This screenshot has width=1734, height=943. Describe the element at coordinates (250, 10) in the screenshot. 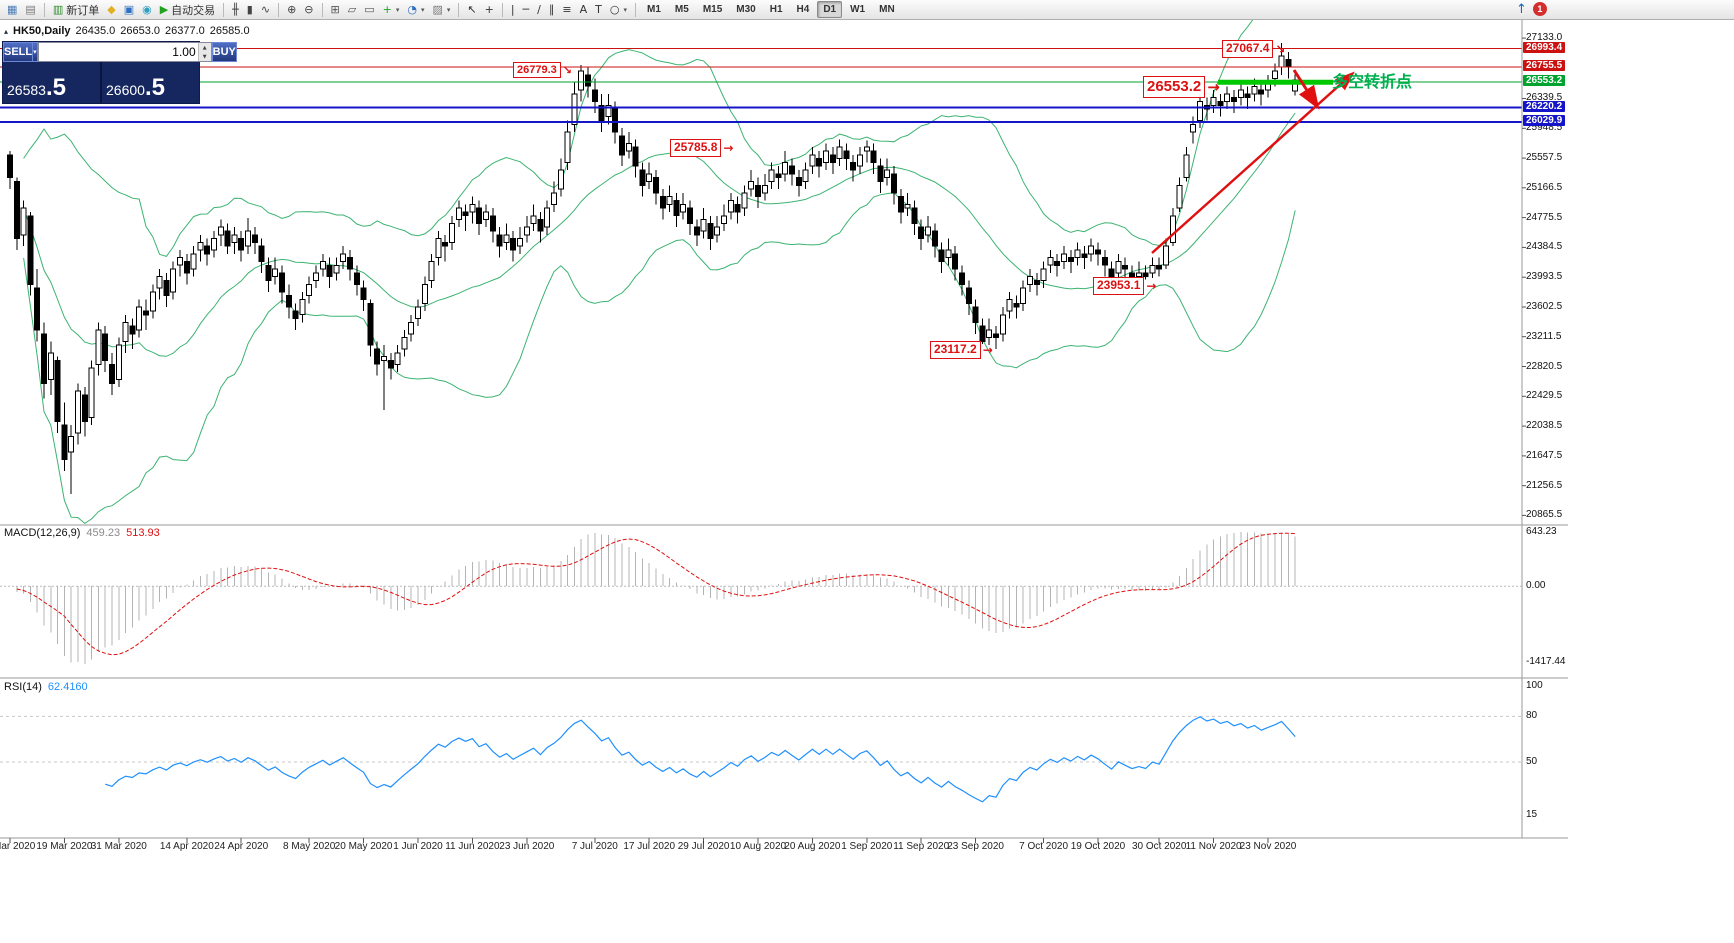

I see `candlestick-chart-icon: ▮` at that location.